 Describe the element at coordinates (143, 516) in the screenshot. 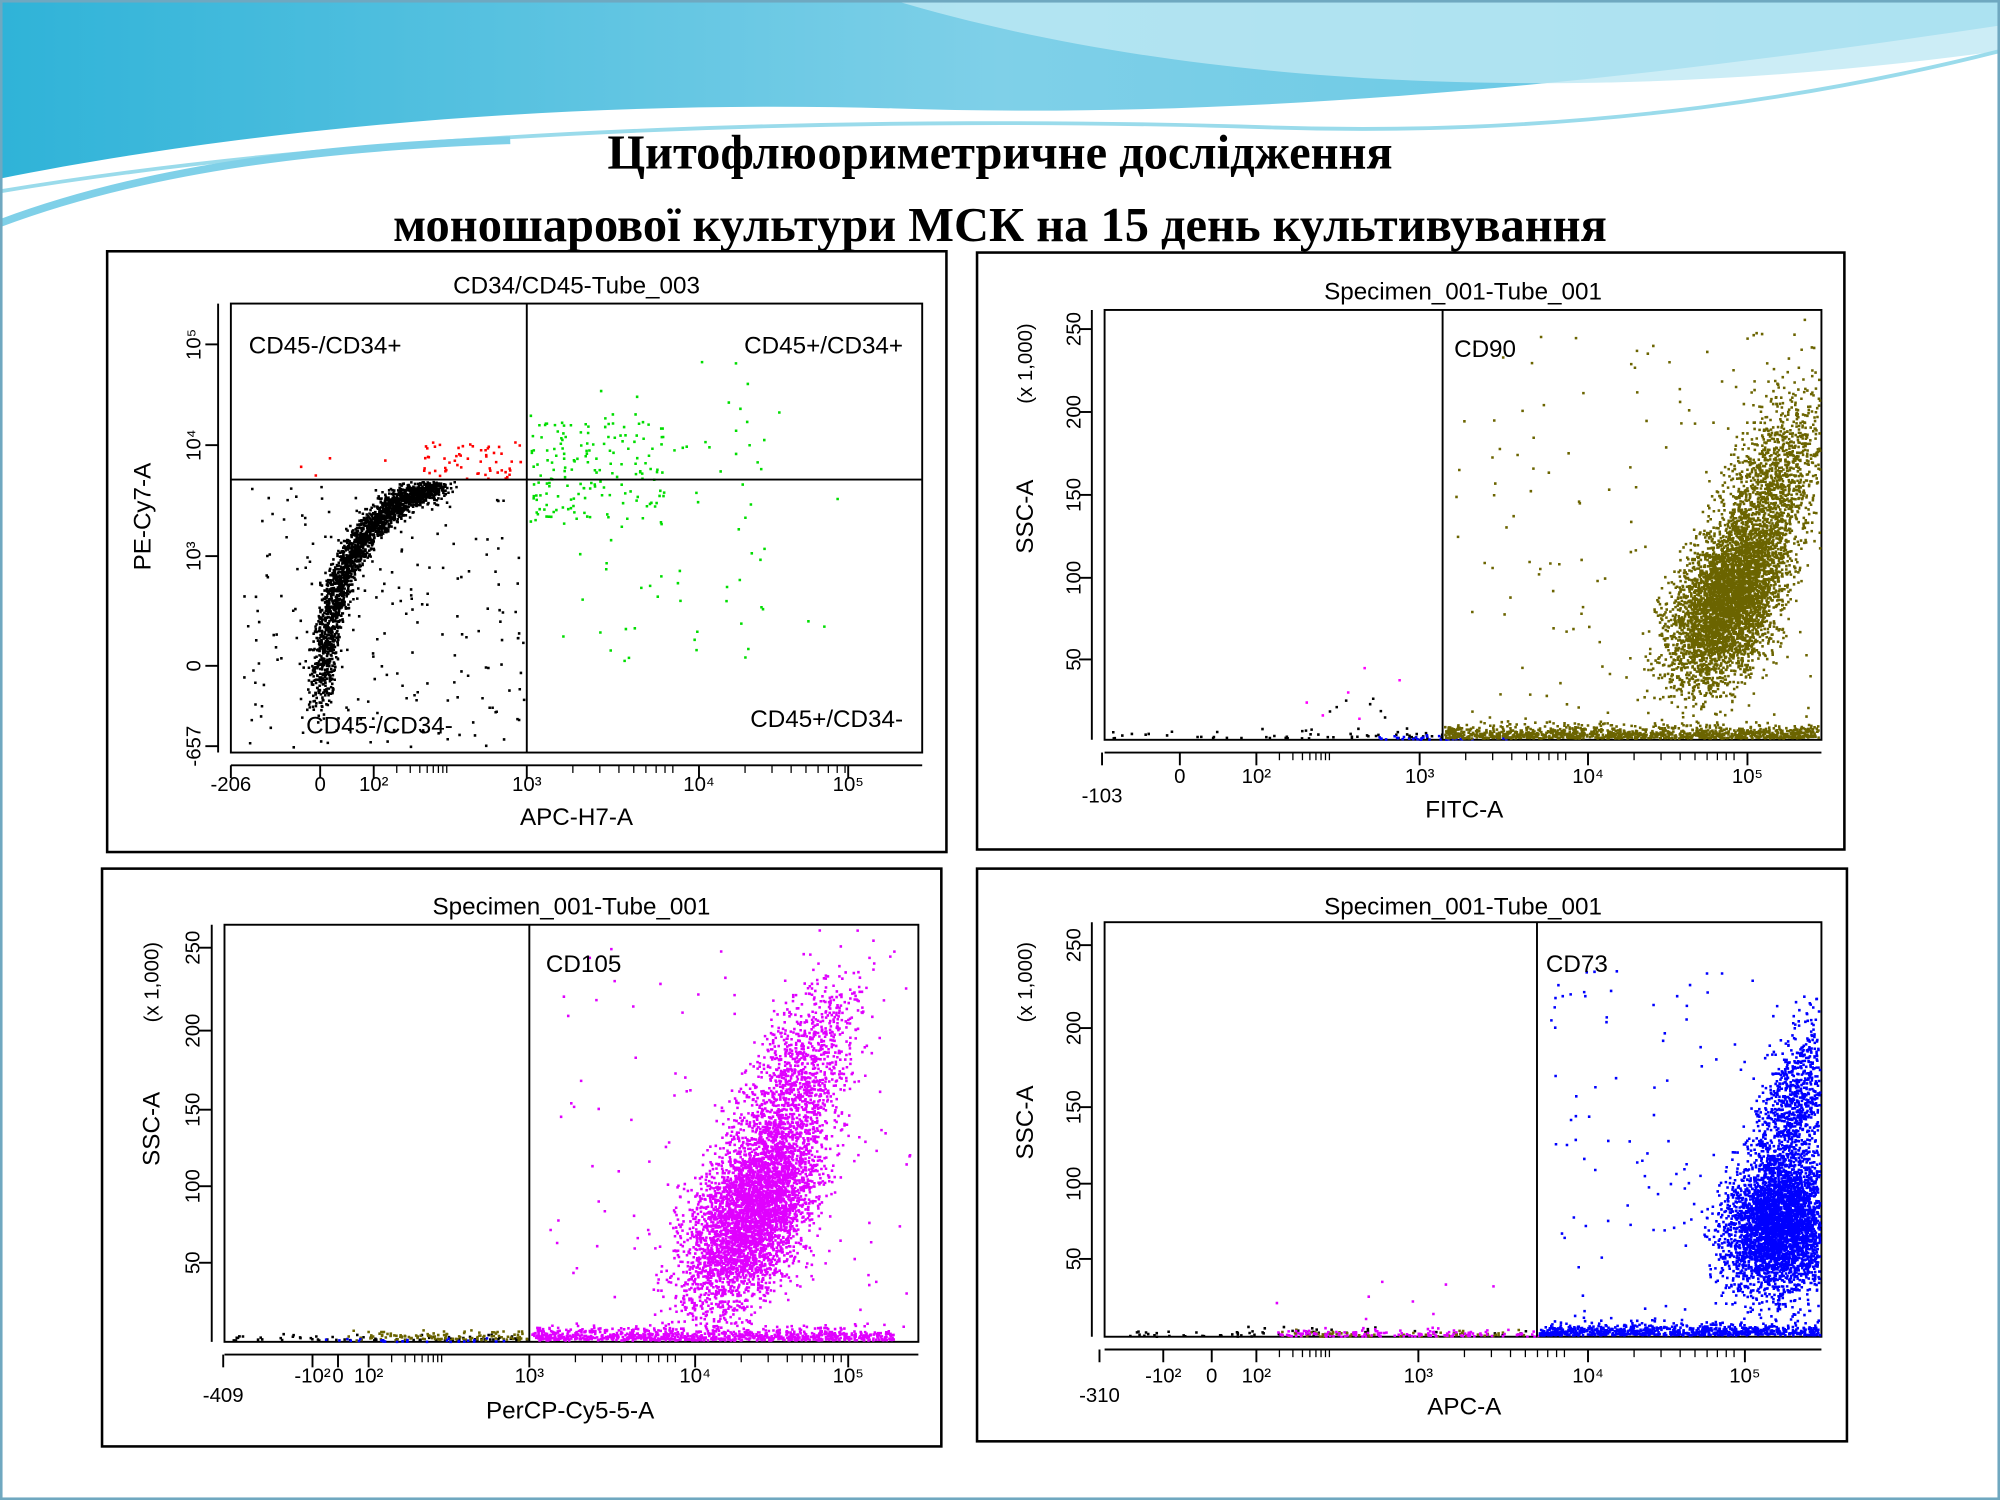

I see `y-axis-label: PE-Cy7-A` at that location.